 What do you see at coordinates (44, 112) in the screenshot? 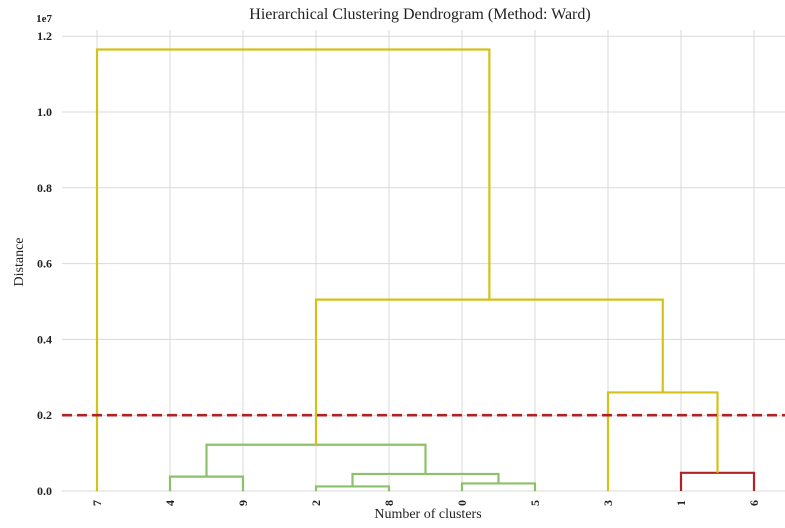
I see `y-tick-label: 1.0` at bounding box center [44, 112].